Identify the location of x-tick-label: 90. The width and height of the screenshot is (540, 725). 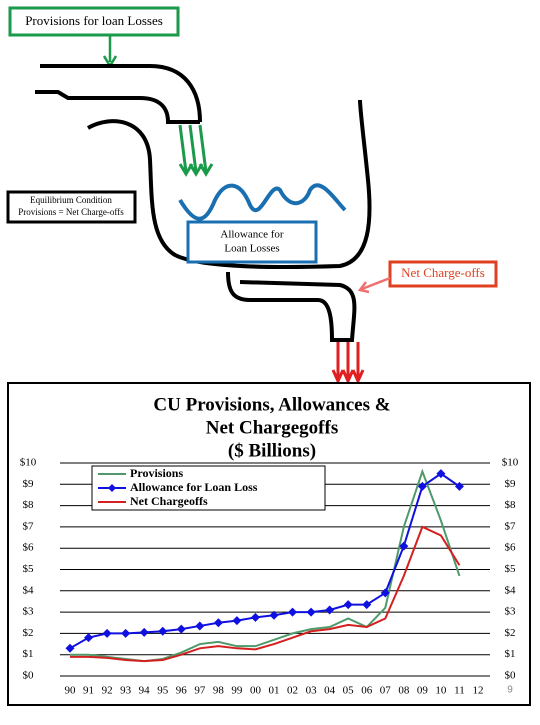
(71, 691).